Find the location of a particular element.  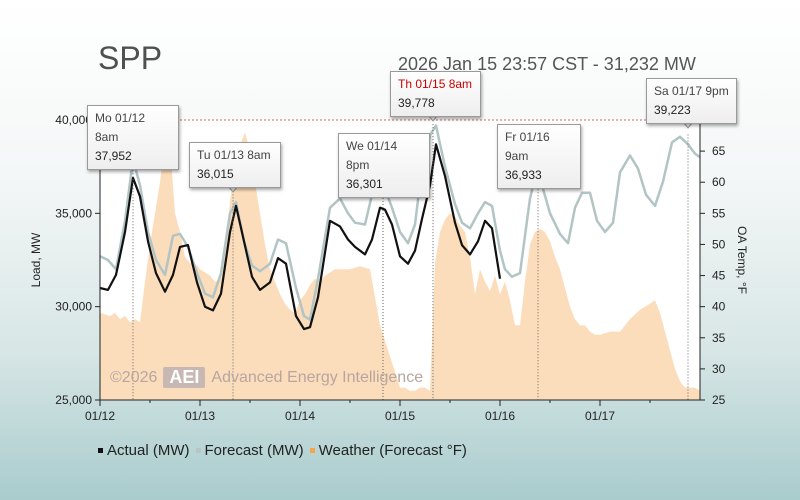

tooltip-mo: Mo 01/12 8am 37,952 is located at coordinates (133, 137).